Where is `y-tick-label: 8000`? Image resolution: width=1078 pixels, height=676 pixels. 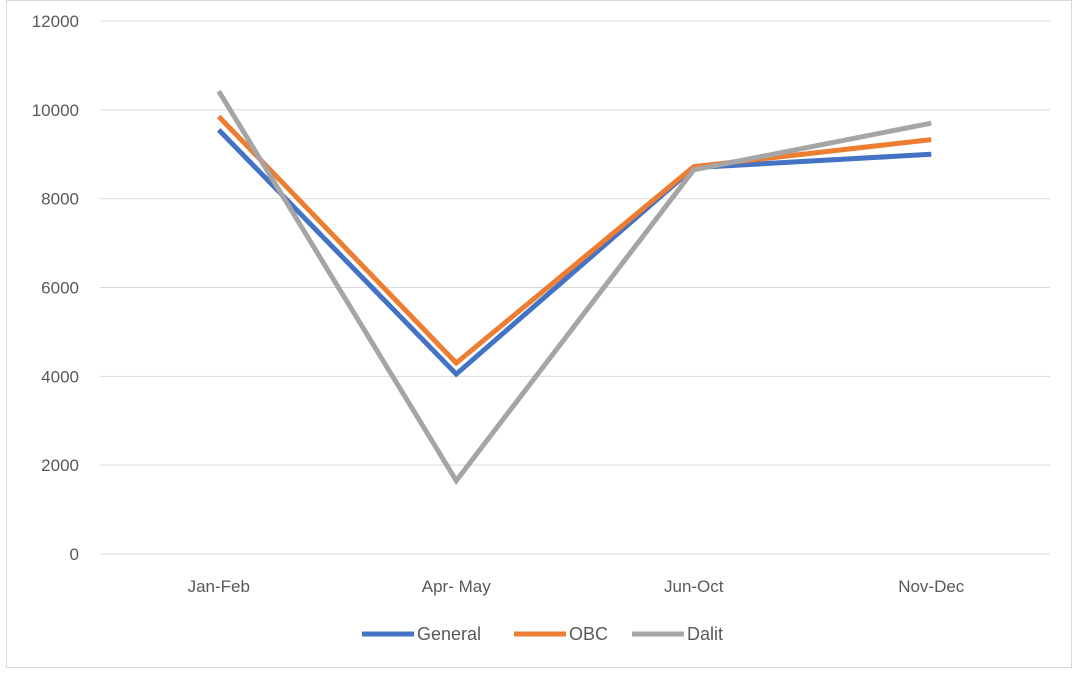 y-tick-label: 8000 is located at coordinates (60, 199).